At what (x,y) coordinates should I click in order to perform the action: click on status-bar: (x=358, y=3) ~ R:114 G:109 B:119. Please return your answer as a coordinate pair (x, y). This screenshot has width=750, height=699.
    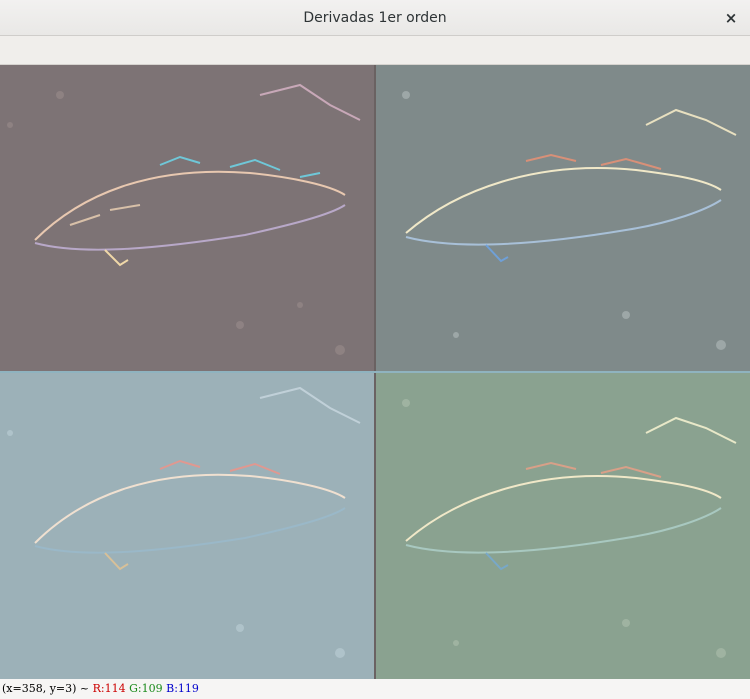
    Looking at the image, I should click on (375, 689).